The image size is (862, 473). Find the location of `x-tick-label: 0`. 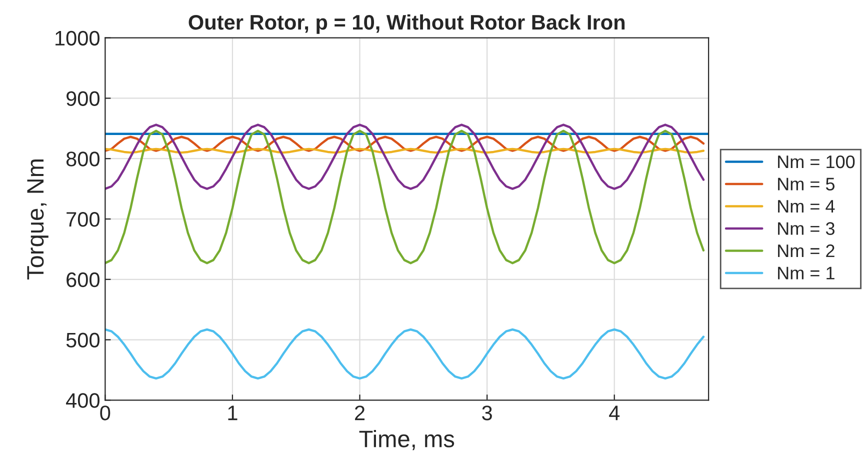

x-tick-label: 0 is located at coordinates (105, 413).